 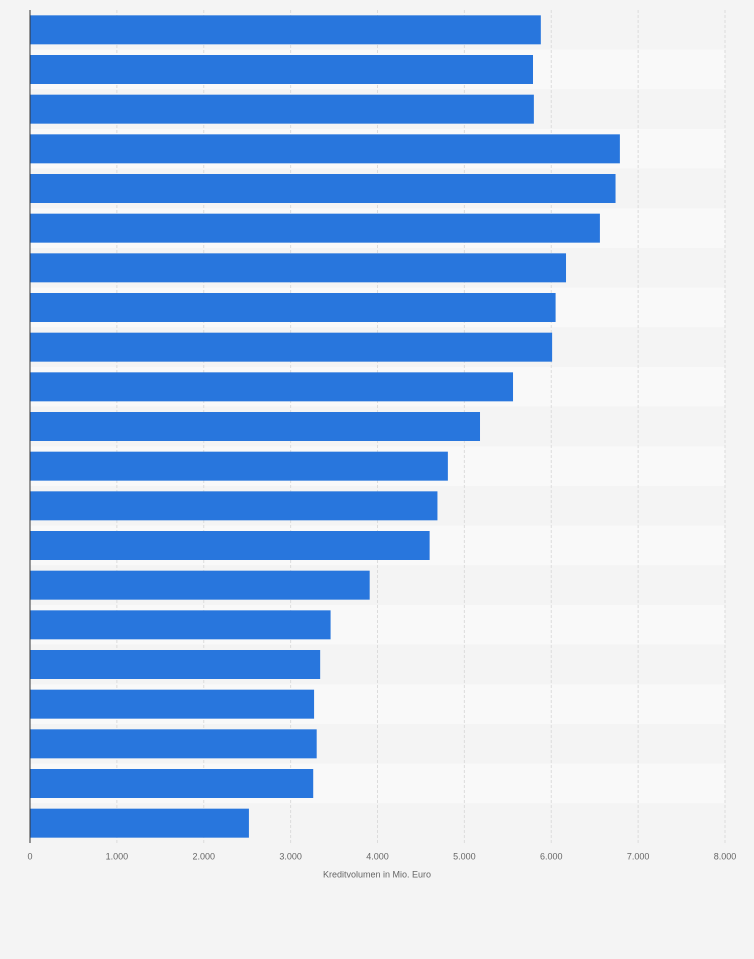 I want to click on x-axis-title: Kreditvolumen in Mio. Euro, so click(x=377, y=874).